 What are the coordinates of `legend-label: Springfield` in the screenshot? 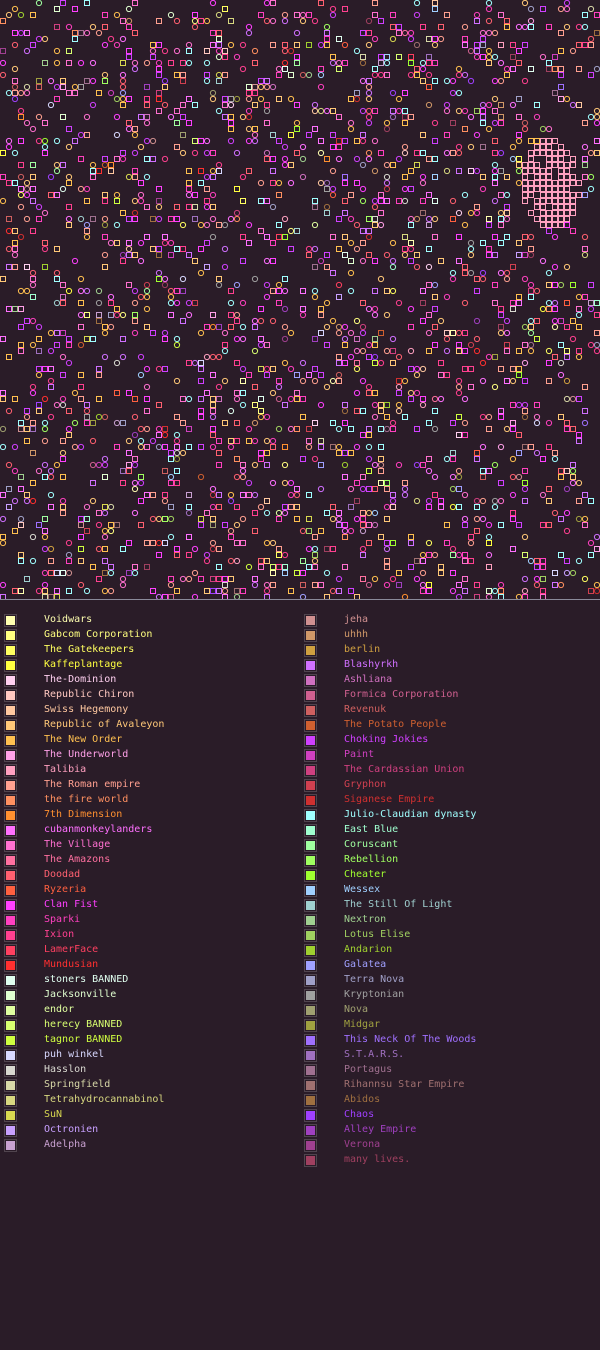 It's located at (77, 1084).